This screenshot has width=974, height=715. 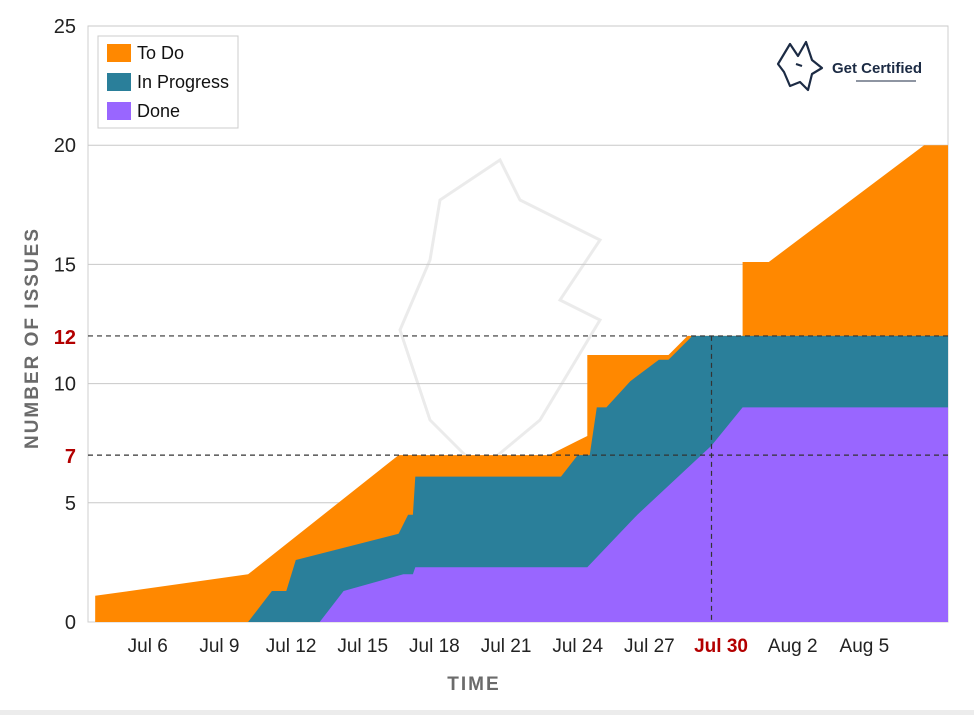 What do you see at coordinates (473, 684) in the screenshot?
I see `x-axis-title: TIME` at bounding box center [473, 684].